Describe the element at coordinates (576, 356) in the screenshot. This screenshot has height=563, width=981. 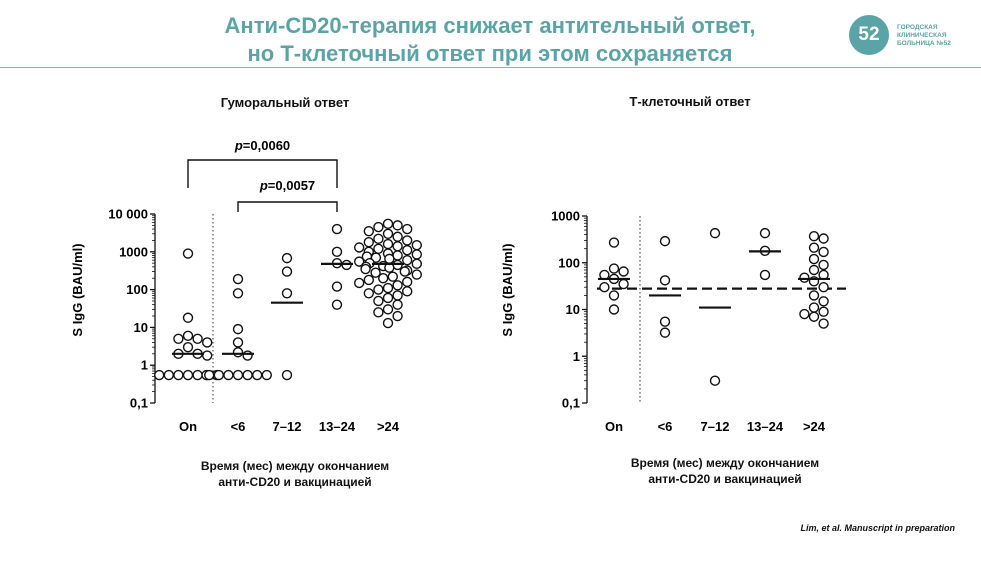
I see `tcell-y-tick-label: 1` at that location.